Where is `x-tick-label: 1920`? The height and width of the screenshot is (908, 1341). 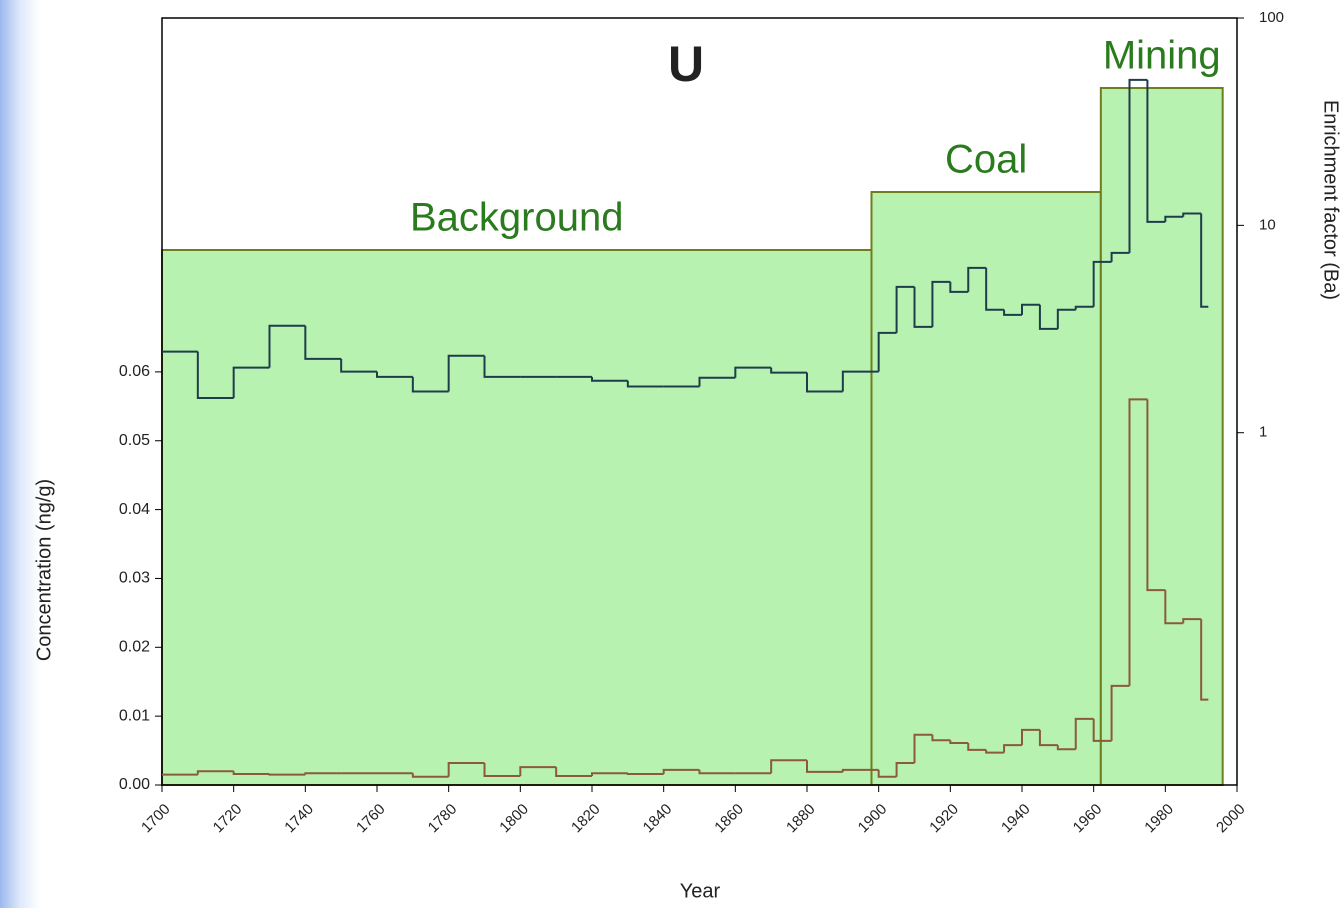 x-tick-label: 1920 is located at coordinates (944, 819).